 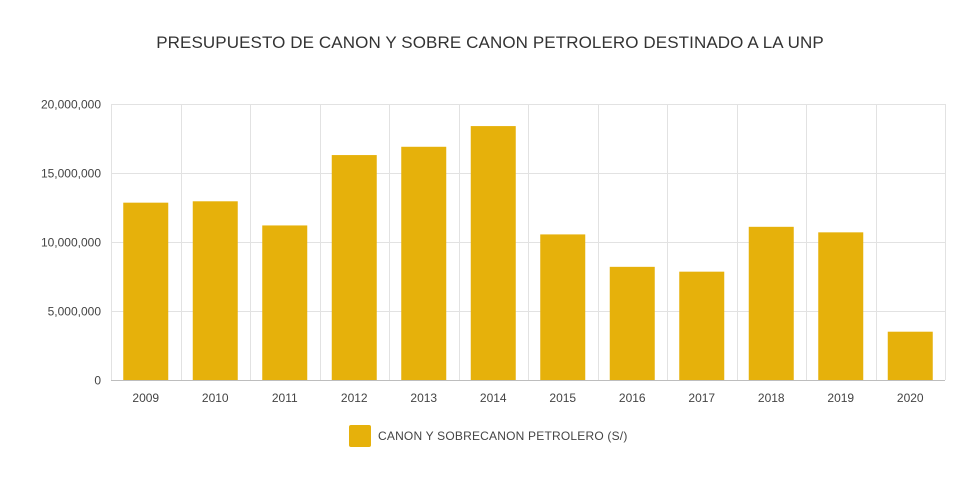 I want to click on x-tick-label: 2017, so click(x=701, y=398).